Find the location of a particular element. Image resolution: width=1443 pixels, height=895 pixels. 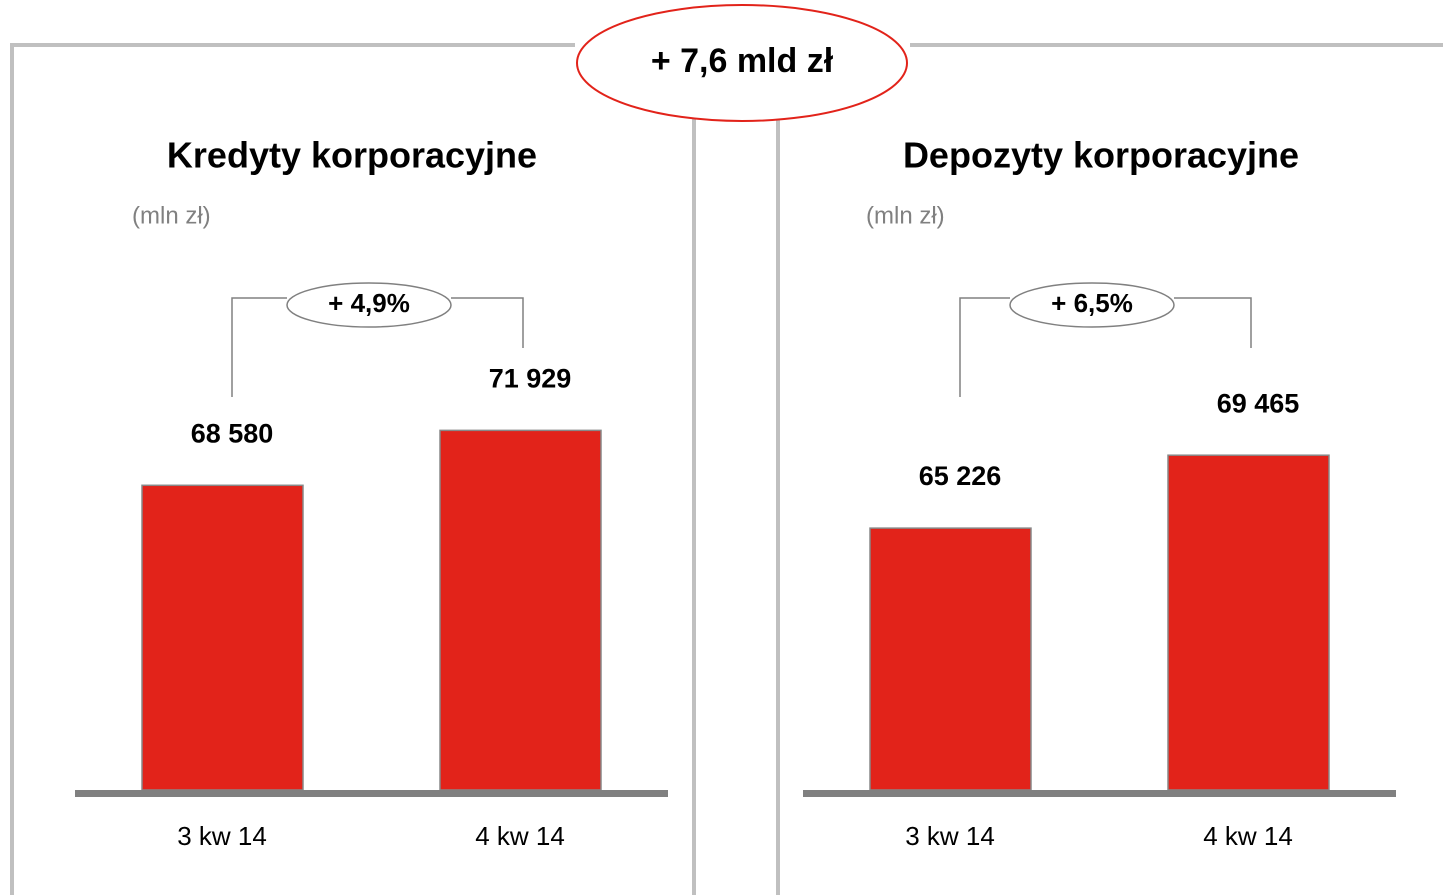

value-label: 68 580 is located at coordinates (232, 433).